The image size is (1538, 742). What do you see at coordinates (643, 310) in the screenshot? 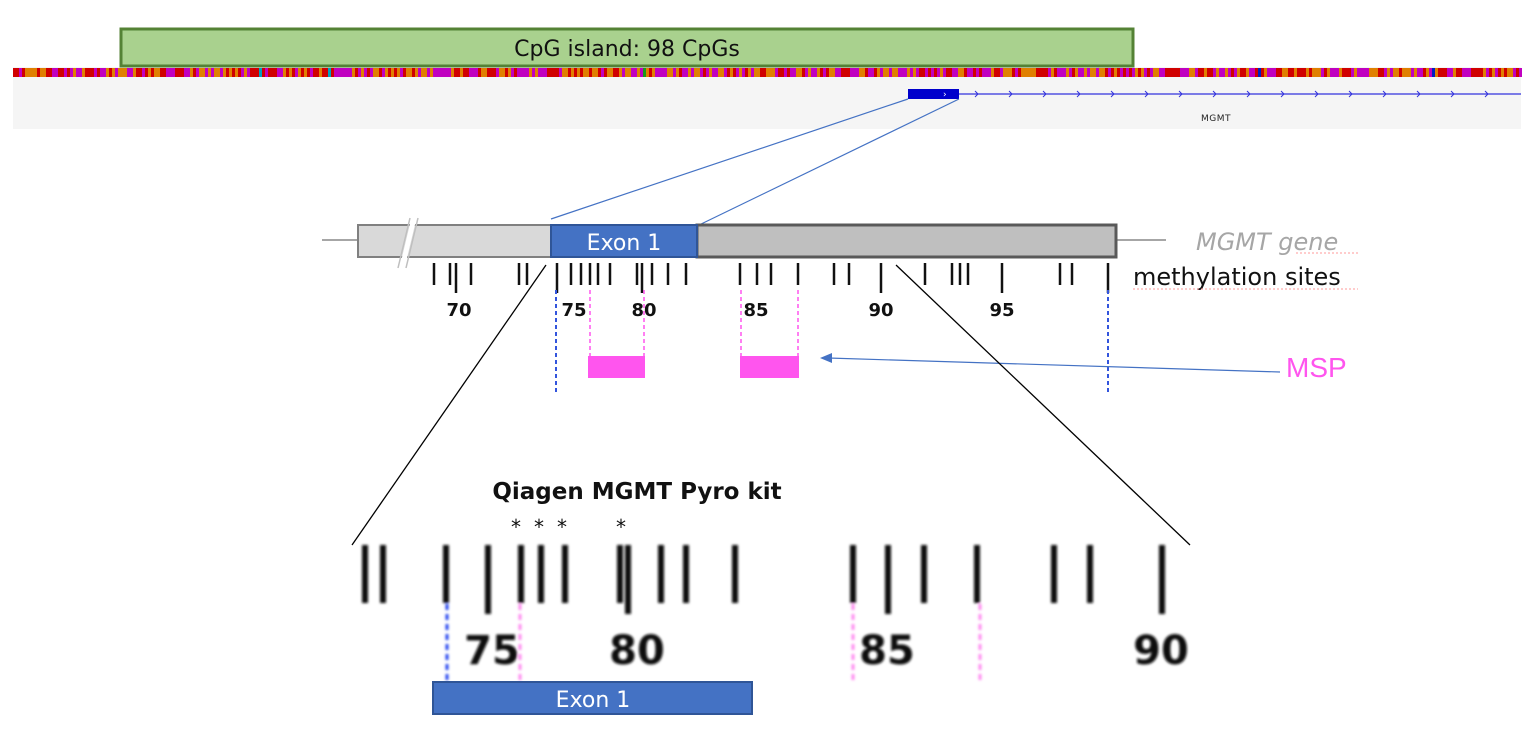
I see `overview-tick-label-80: 80` at bounding box center [643, 310].